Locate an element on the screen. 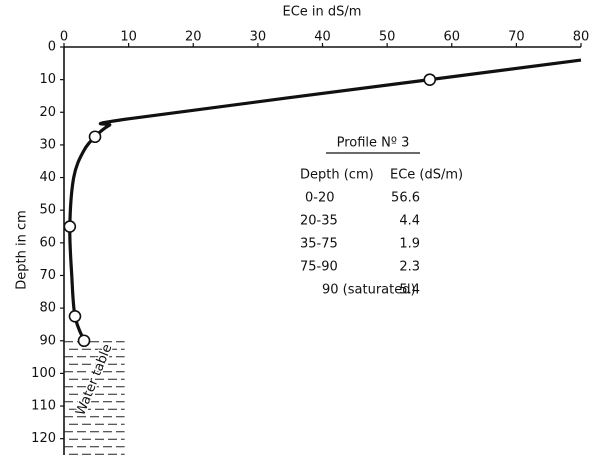 This screenshot has width=600, height=463. chart-title: ECe in dS/m is located at coordinates (322, 12).